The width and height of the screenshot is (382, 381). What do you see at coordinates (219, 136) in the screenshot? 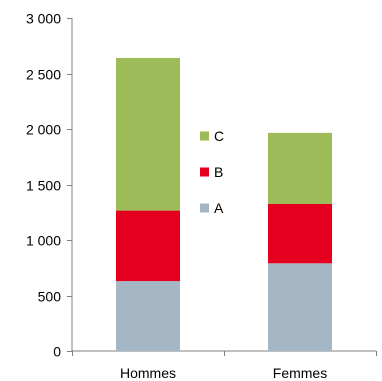
I see `legend-label-c: C` at bounding box center [219, 136].